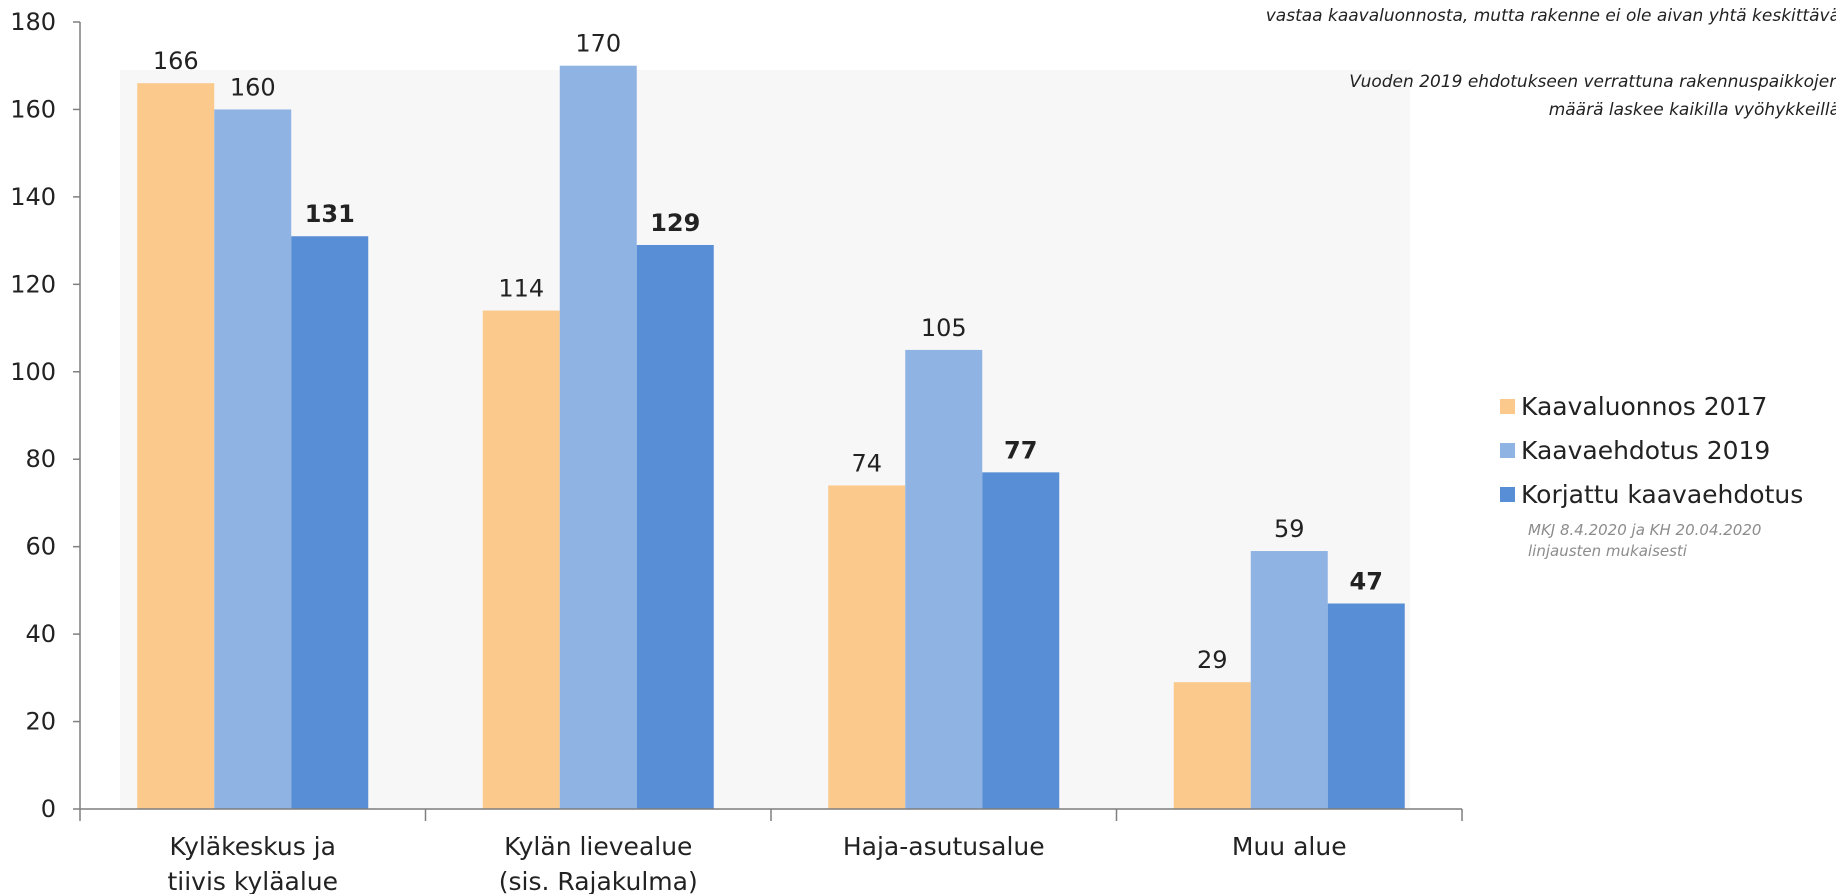 Image resolution: width=1836 pixels, height=894 pixels. Describe the element at coordinates (598, 880) in the screenshot. I see `x-tick-label-2-line-2: (sis. Rajakulma)` at that location.